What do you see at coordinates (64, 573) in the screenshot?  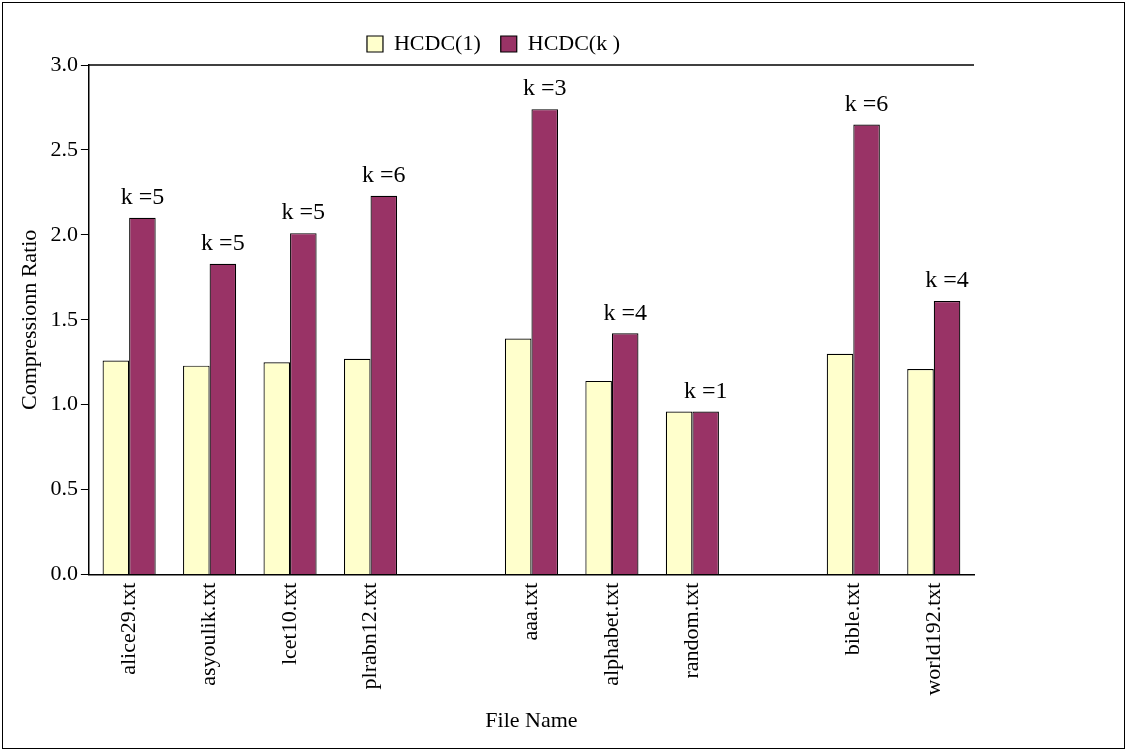 I see `y-tick-label: 0.0` at bounding box center [64, 573].